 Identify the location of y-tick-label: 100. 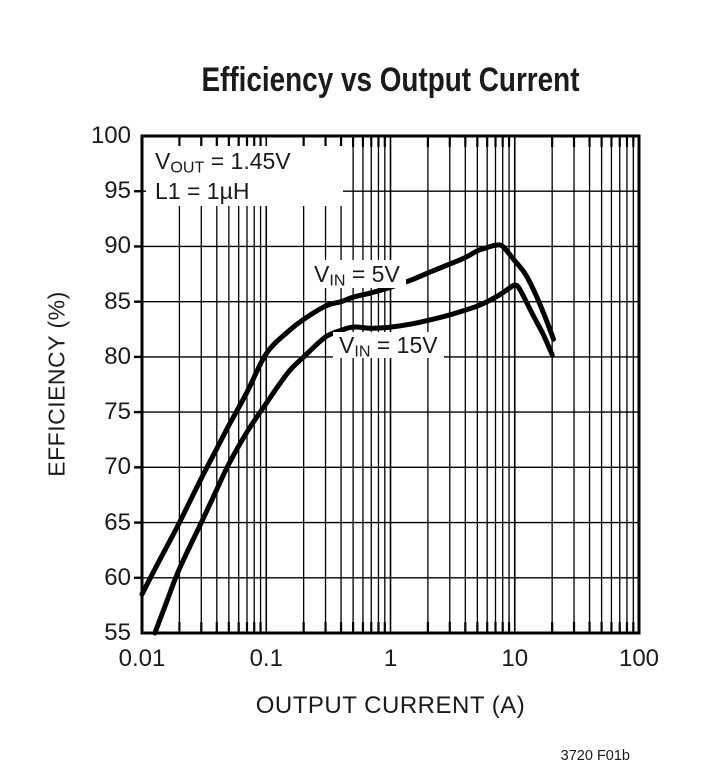
(110, 135).